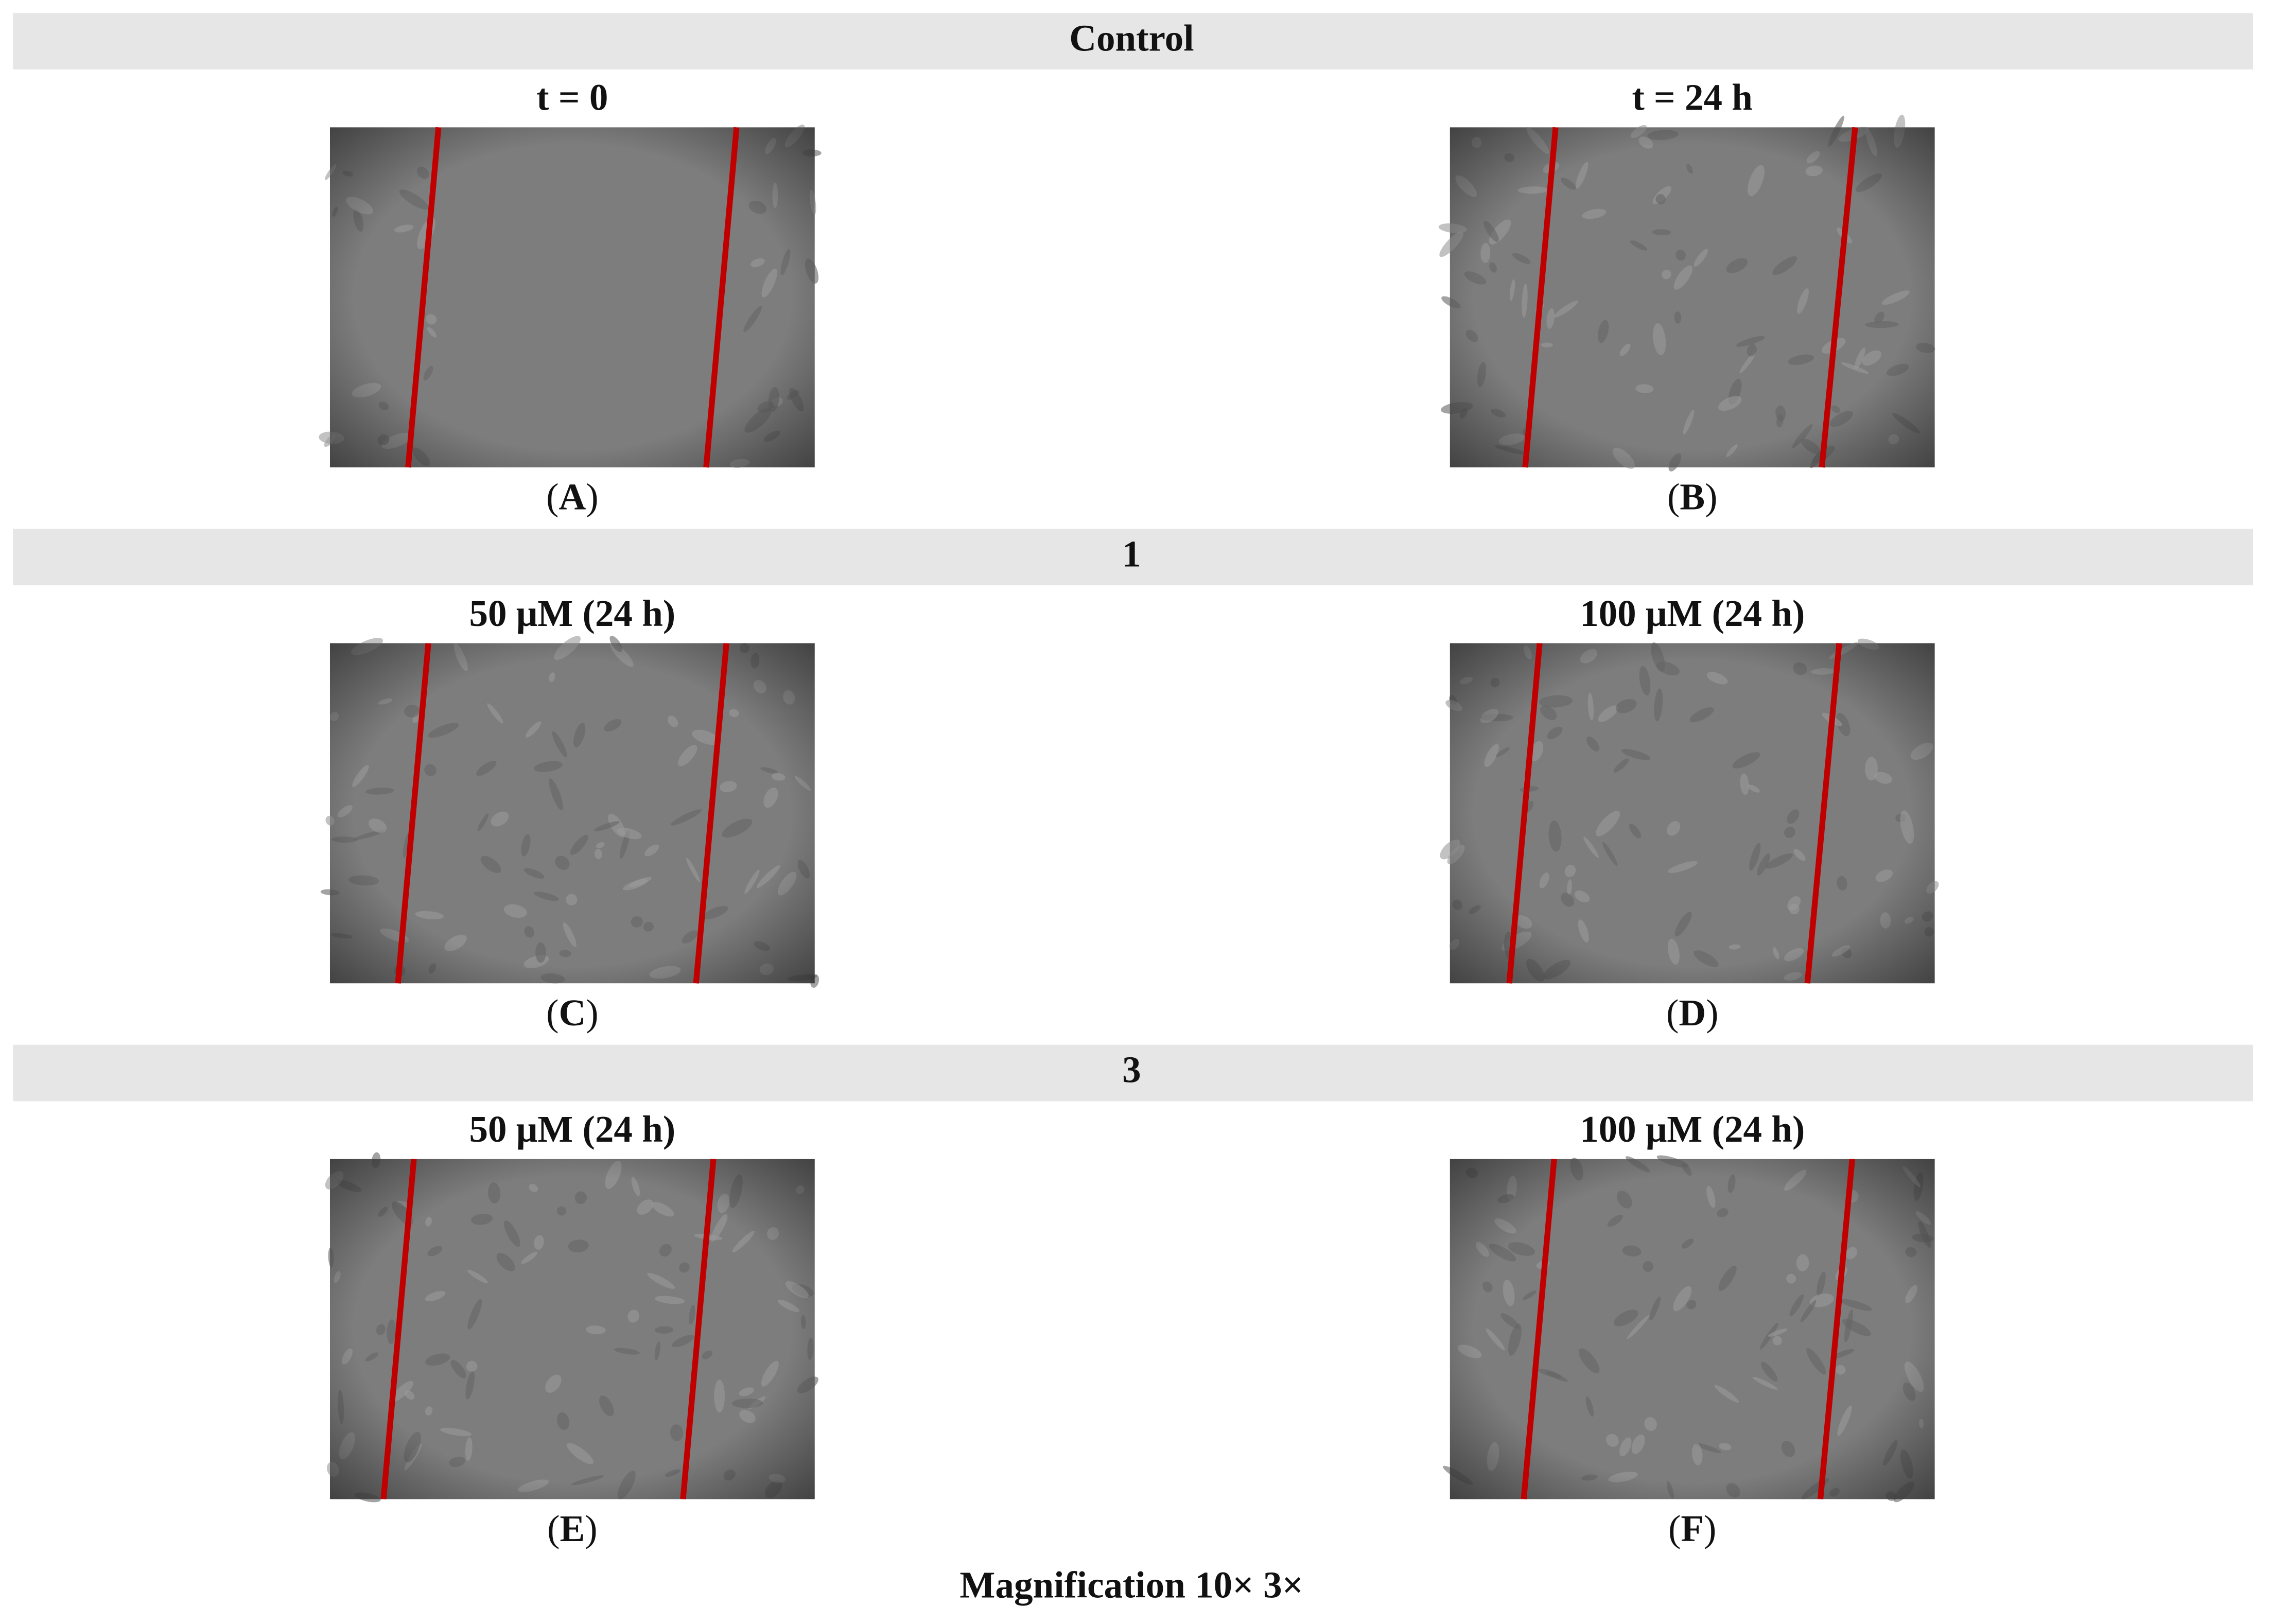  I want to click on panel-label: (C), so click(572, 1013).